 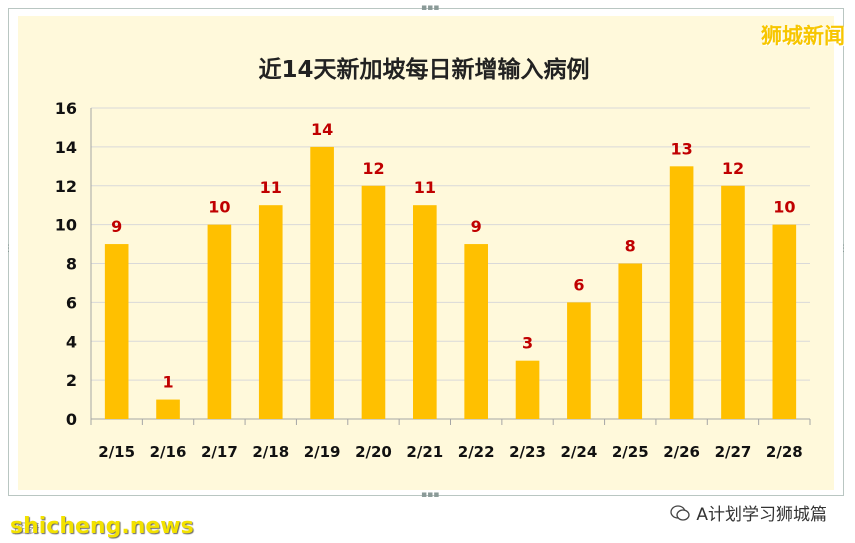 What do you see at coordinates (71, 380) in the screenshot?
I see `y-tick-label: 2` at bounding box center [71, 380].